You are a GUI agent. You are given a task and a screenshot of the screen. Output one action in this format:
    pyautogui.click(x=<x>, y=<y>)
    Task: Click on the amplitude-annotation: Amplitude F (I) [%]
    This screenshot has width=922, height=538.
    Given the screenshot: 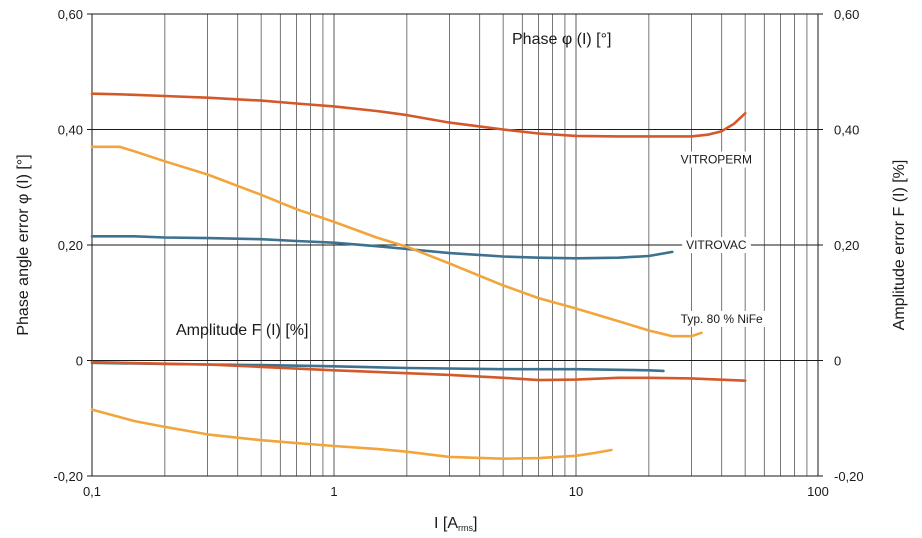 What is the action you would take?
    pyautogui.click(x=242, y=330)
    